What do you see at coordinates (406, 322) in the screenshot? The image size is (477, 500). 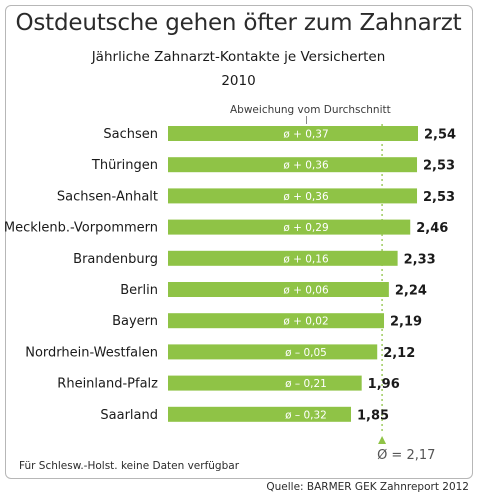 I see `value-label: 2,19` at bounding box center [406, 322].